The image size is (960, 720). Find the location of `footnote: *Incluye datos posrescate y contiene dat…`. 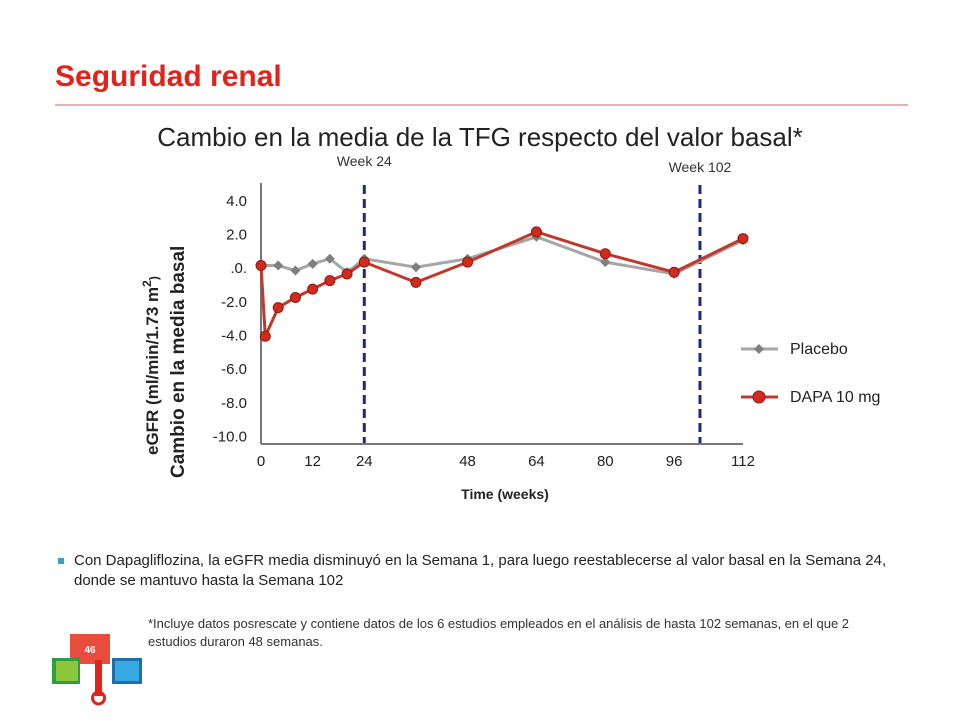

footnote: *Incluye datos posrescate y contiene dat… is located at coordinates (499, 632).